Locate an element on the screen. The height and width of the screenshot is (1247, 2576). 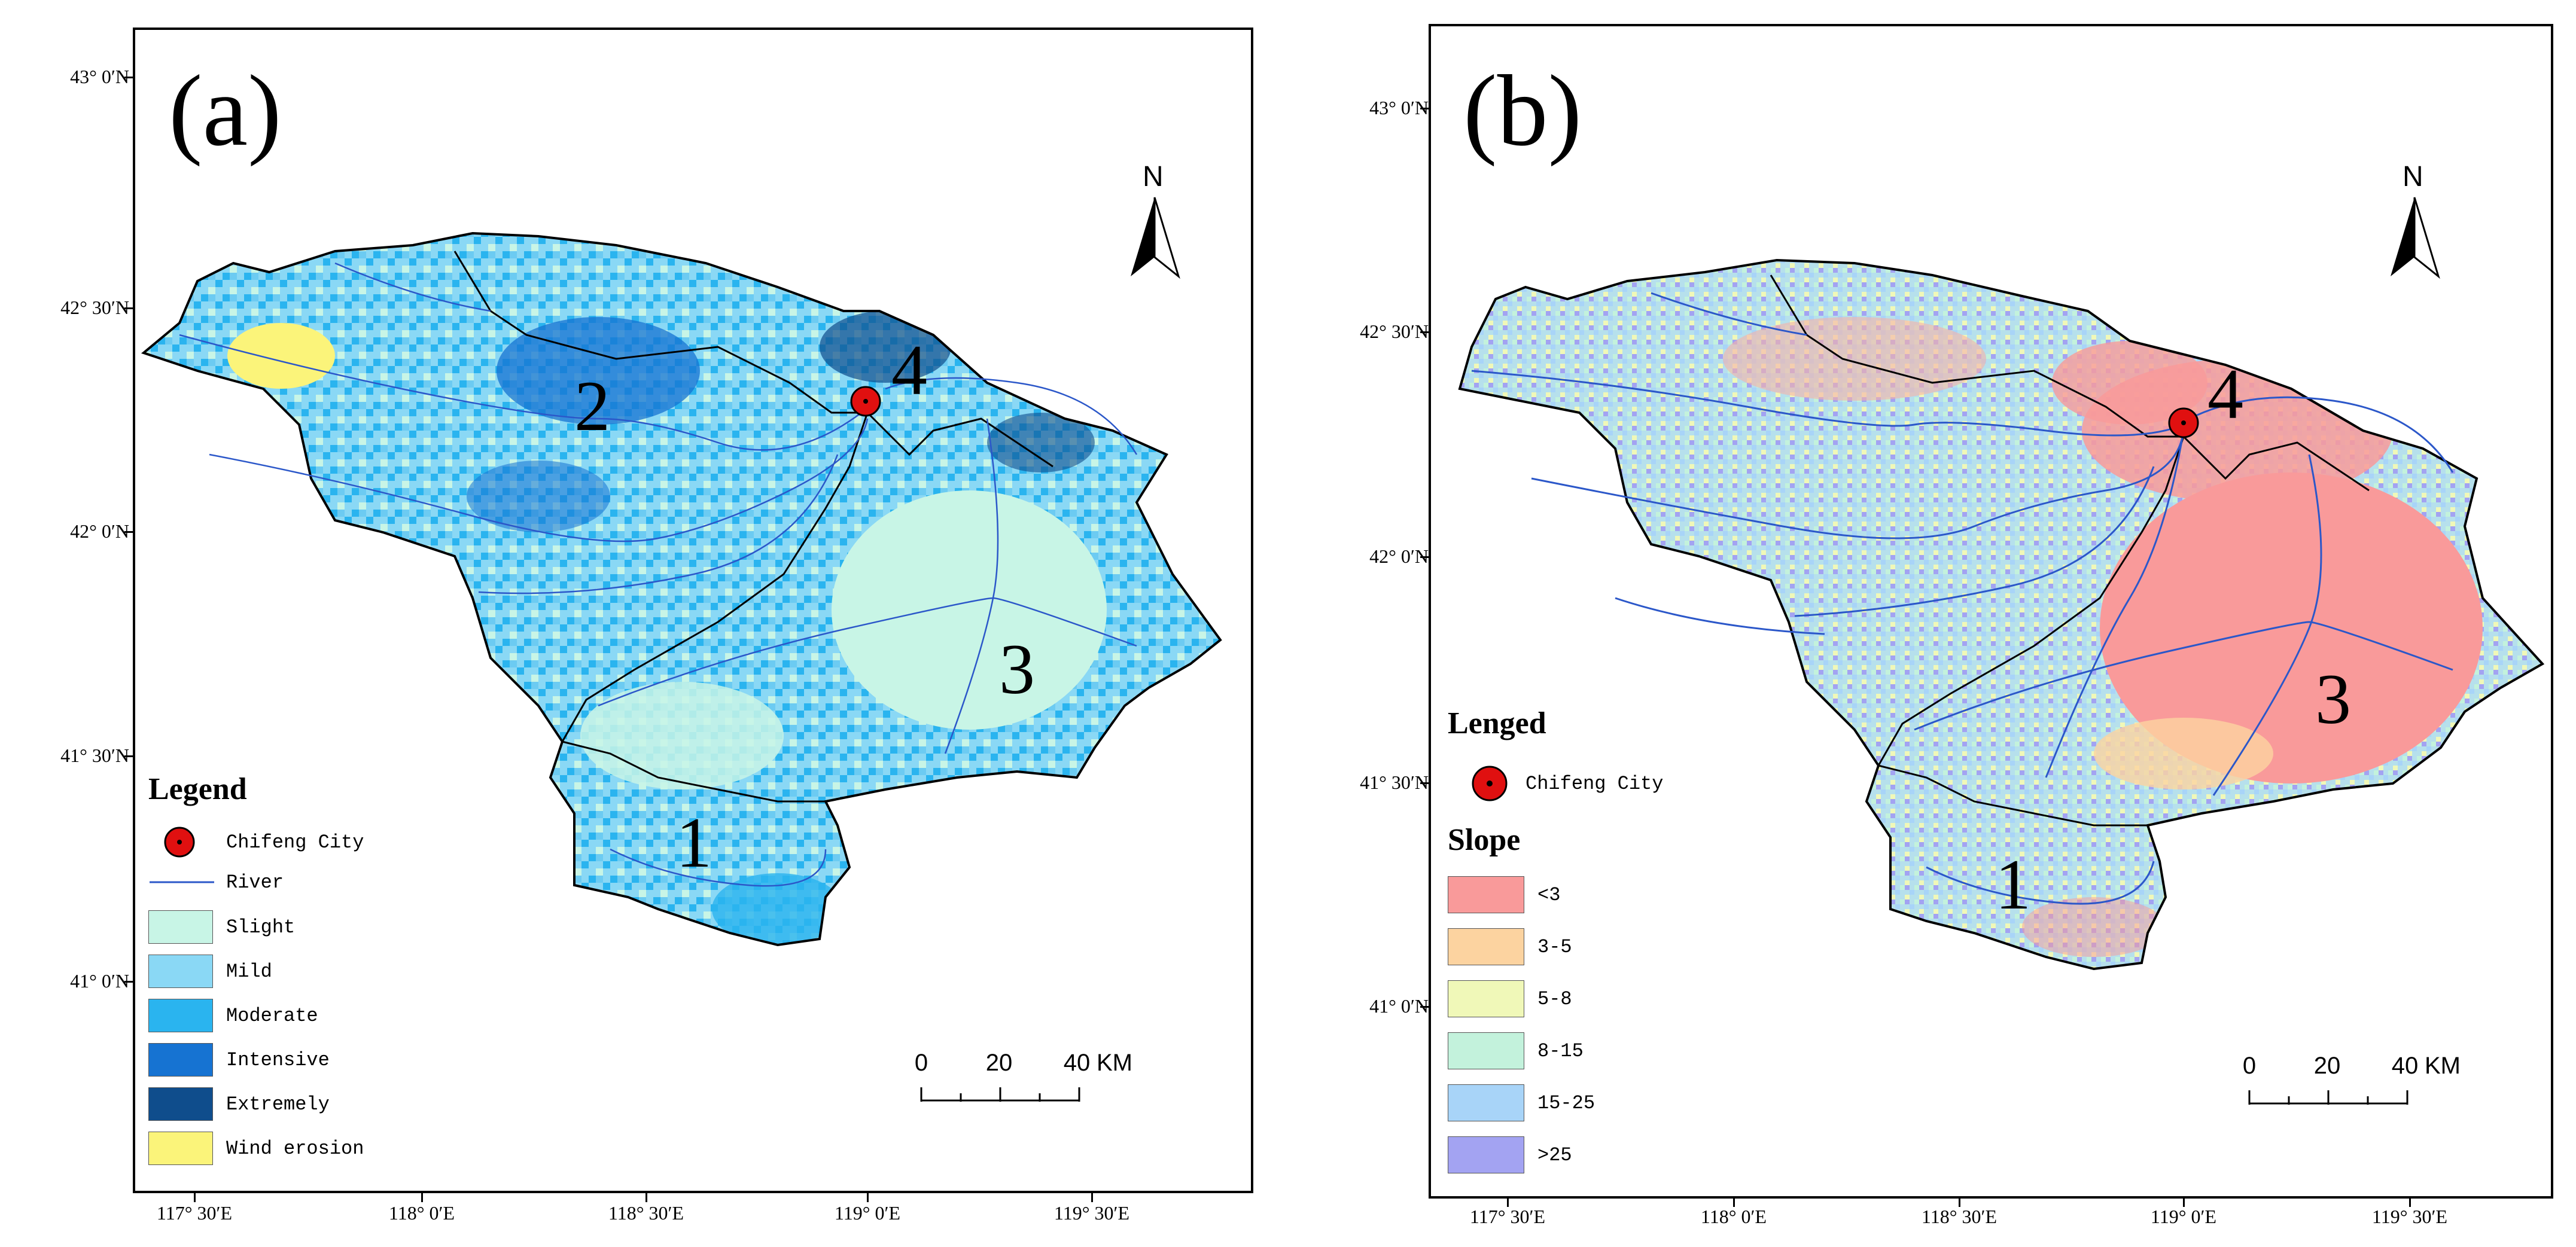
panel-a-legend-title: Legend is located at coordinates (197, 789).